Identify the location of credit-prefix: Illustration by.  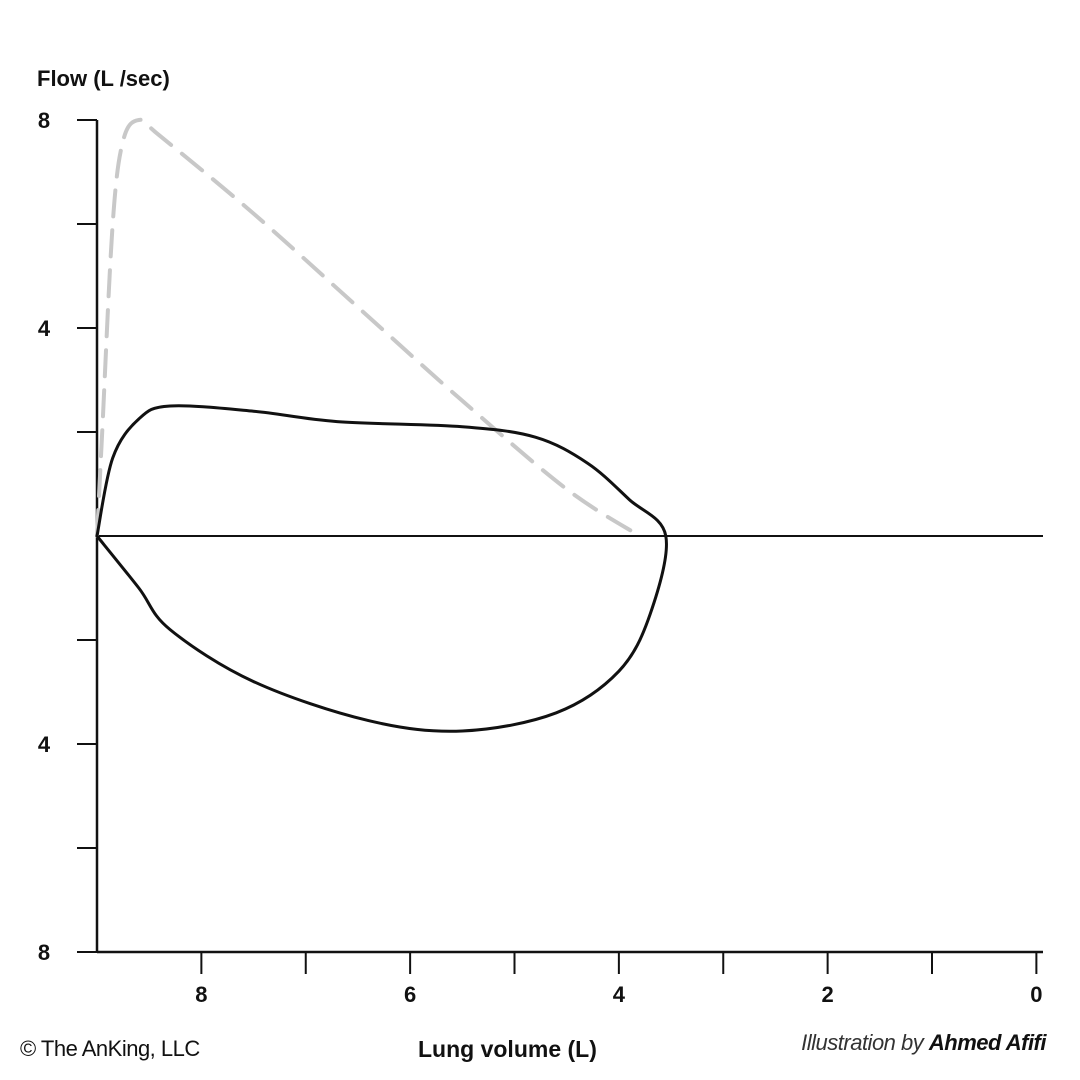
(865, 1042).